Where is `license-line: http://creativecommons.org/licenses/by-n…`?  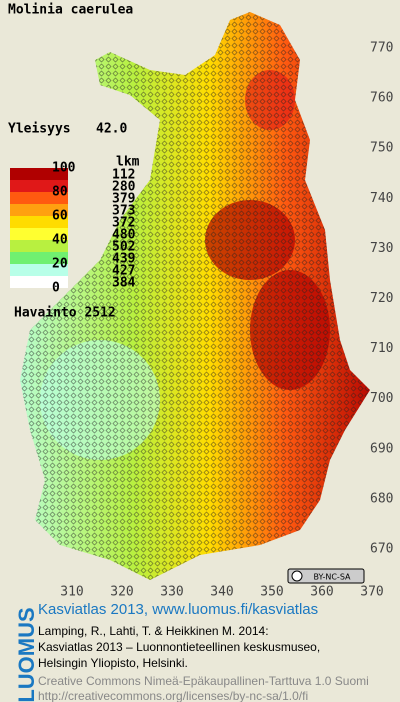 license-line: http://creativecommons.org/licenses/by-n… is located at coordinates (173, 695).